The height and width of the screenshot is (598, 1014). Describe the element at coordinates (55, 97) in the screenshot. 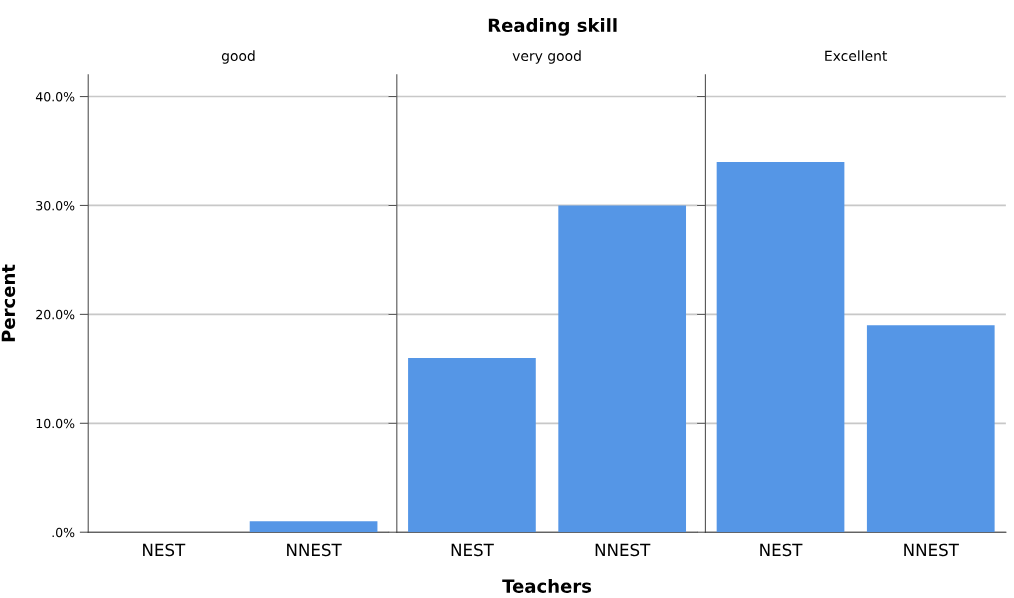

I see `y-tick-label: 40.0%` at that location.